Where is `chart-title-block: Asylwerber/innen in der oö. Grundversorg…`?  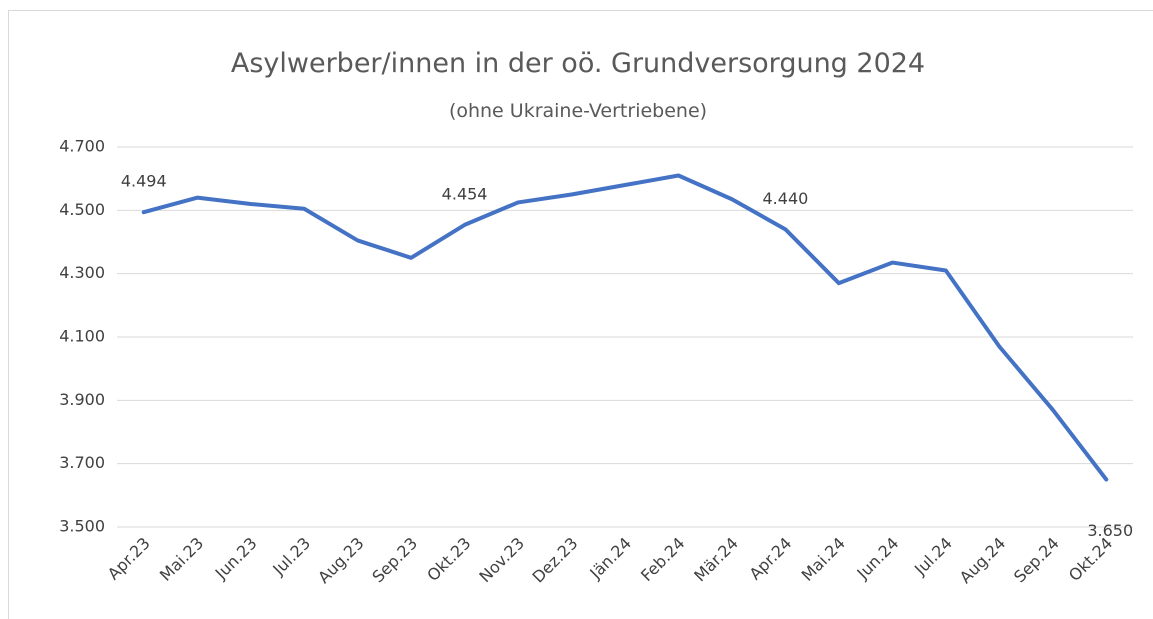 chart-title-block: Asylwerber/innen in der oö. Grundversorg… is located at coordinates (578, 88).